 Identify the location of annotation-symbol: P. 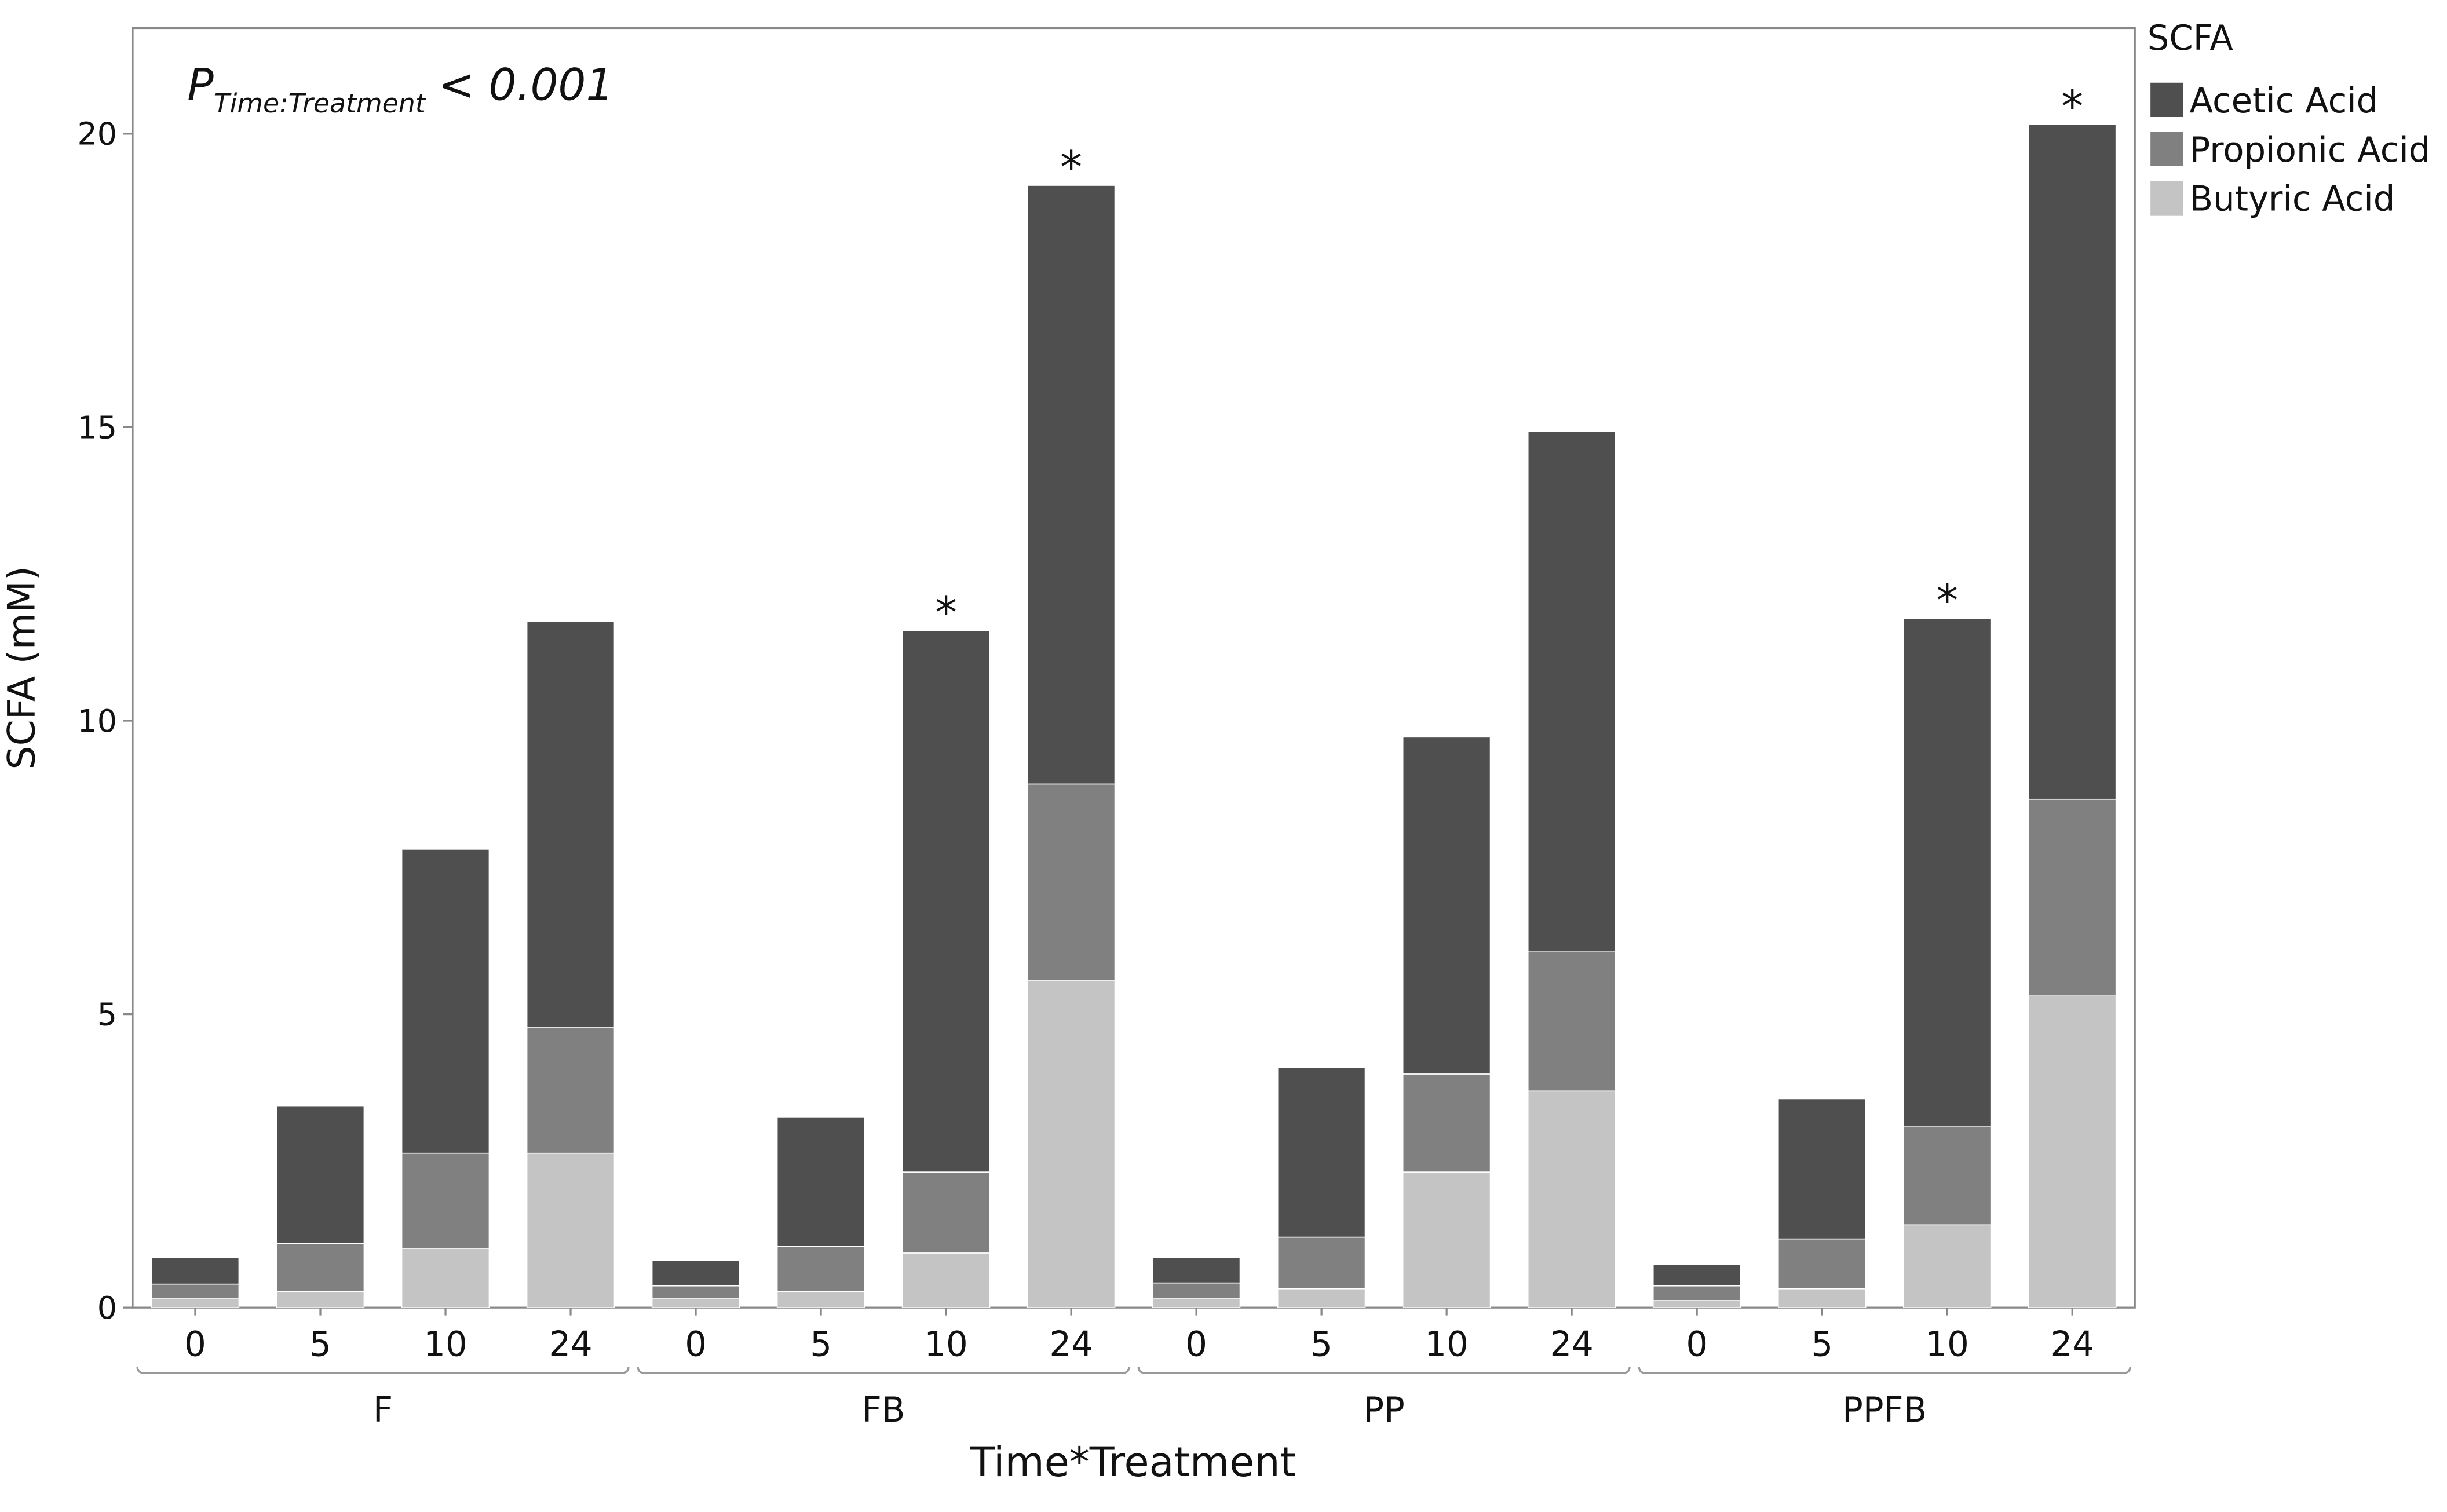
(200, 85).